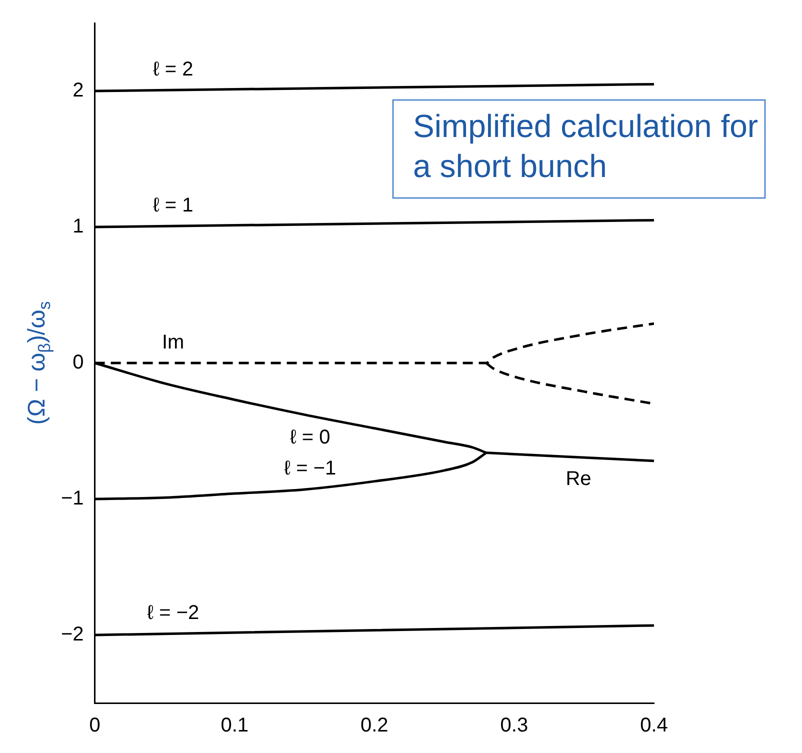  What do you see at coordinates (78, 91) in the screenshot?
I see `y-tick-label: 2` at bounding box center [78, 91].